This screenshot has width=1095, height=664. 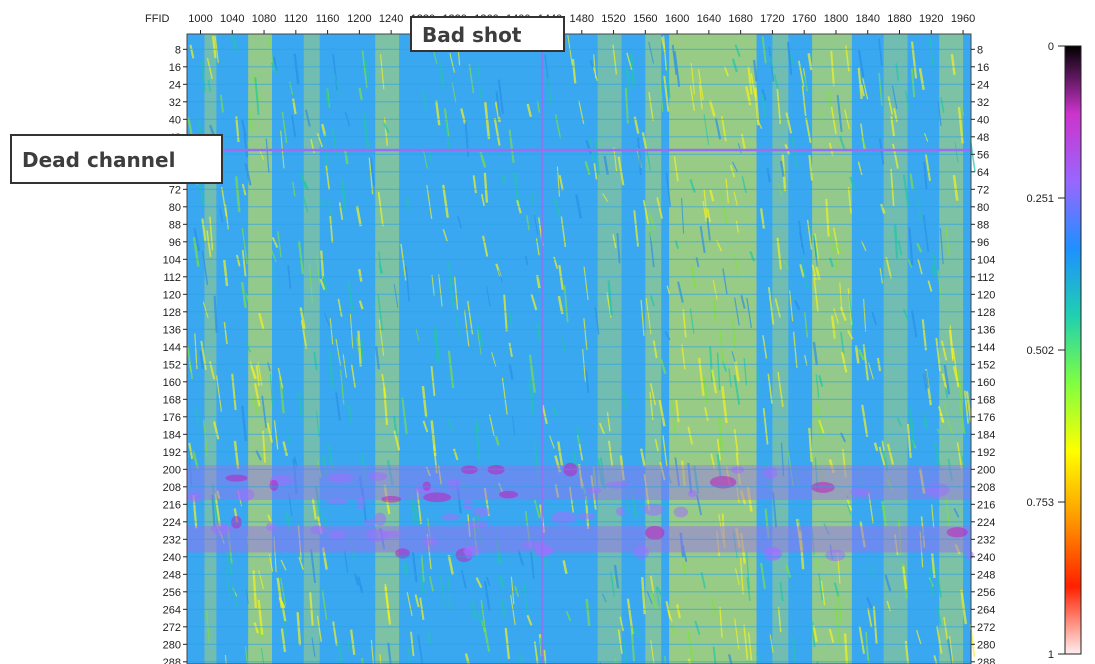 I want to click on y-tick-label-left: 272, so click(x=172, y=628).